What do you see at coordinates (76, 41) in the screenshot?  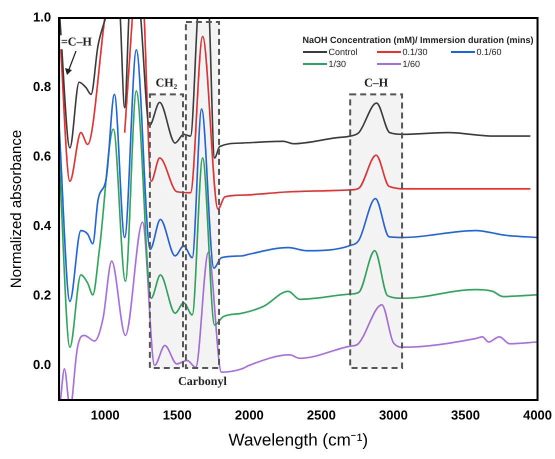 I see `annotation: =C–H` at bounding box center [76, 41].